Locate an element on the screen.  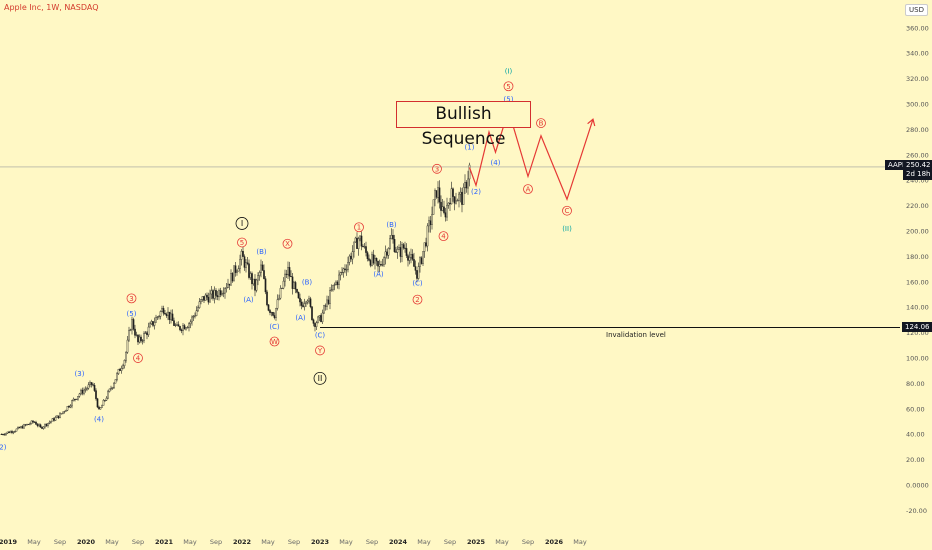
x-tick-label: 2021 is located at coordinates (164, 542).